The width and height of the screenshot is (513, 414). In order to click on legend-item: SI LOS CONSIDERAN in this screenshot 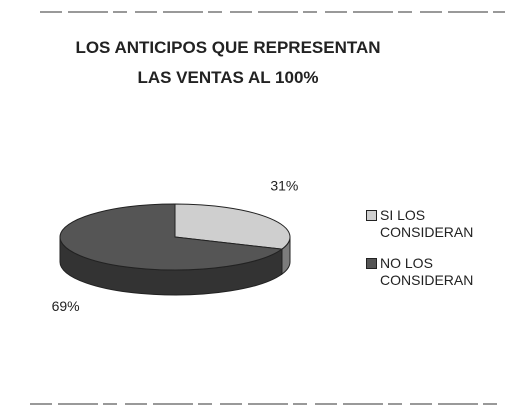, I will do `click(439, 224)`.